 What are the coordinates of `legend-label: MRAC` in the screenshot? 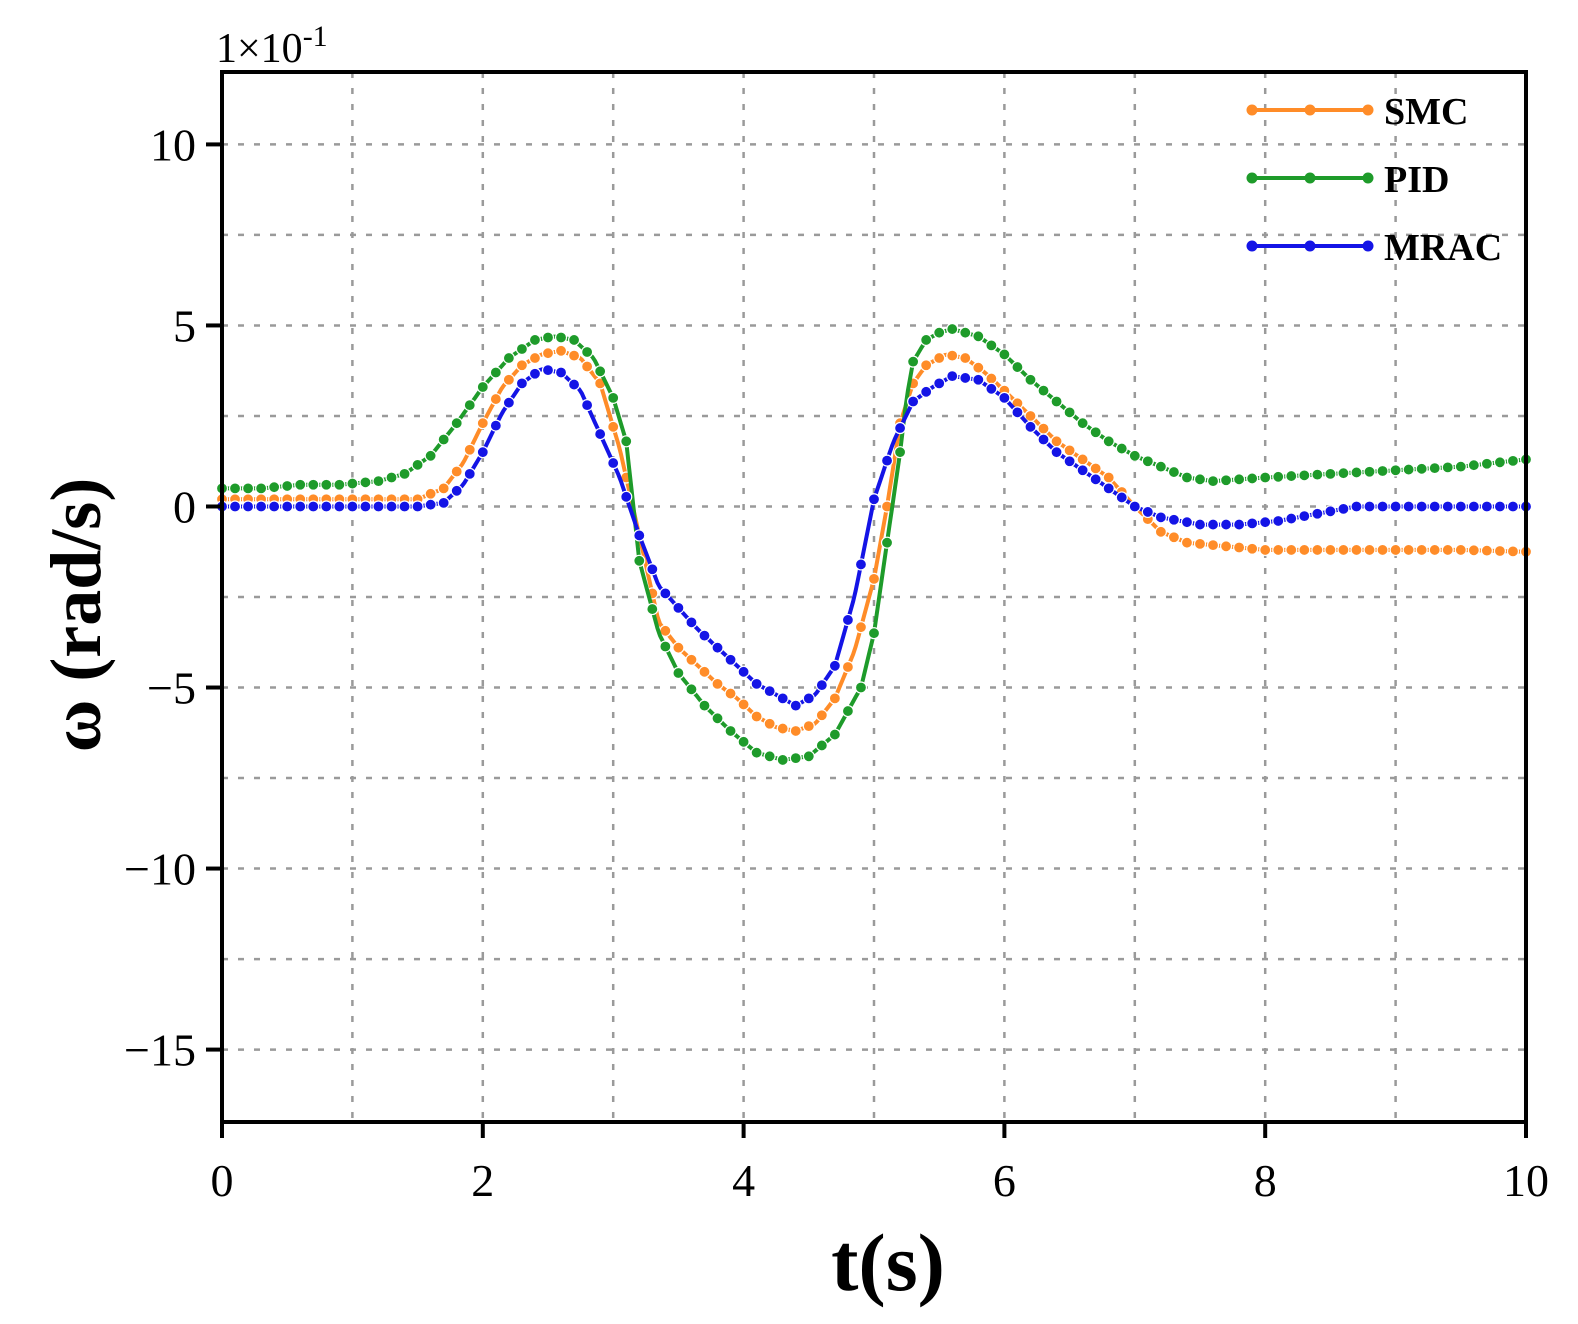 It's located at (1443, 248).